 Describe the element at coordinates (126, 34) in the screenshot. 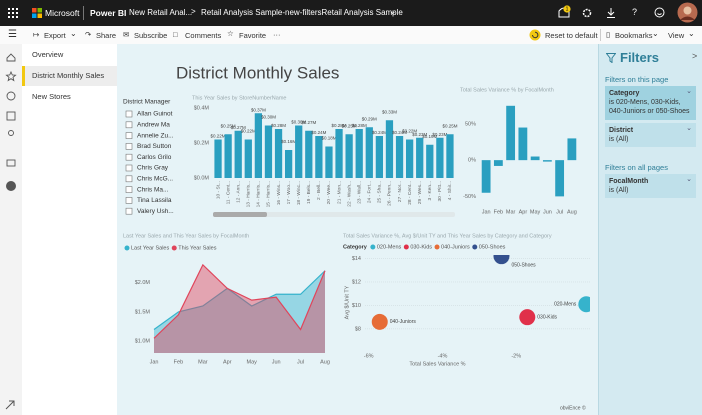

I see `subscribe-icon: ✉` at that location.